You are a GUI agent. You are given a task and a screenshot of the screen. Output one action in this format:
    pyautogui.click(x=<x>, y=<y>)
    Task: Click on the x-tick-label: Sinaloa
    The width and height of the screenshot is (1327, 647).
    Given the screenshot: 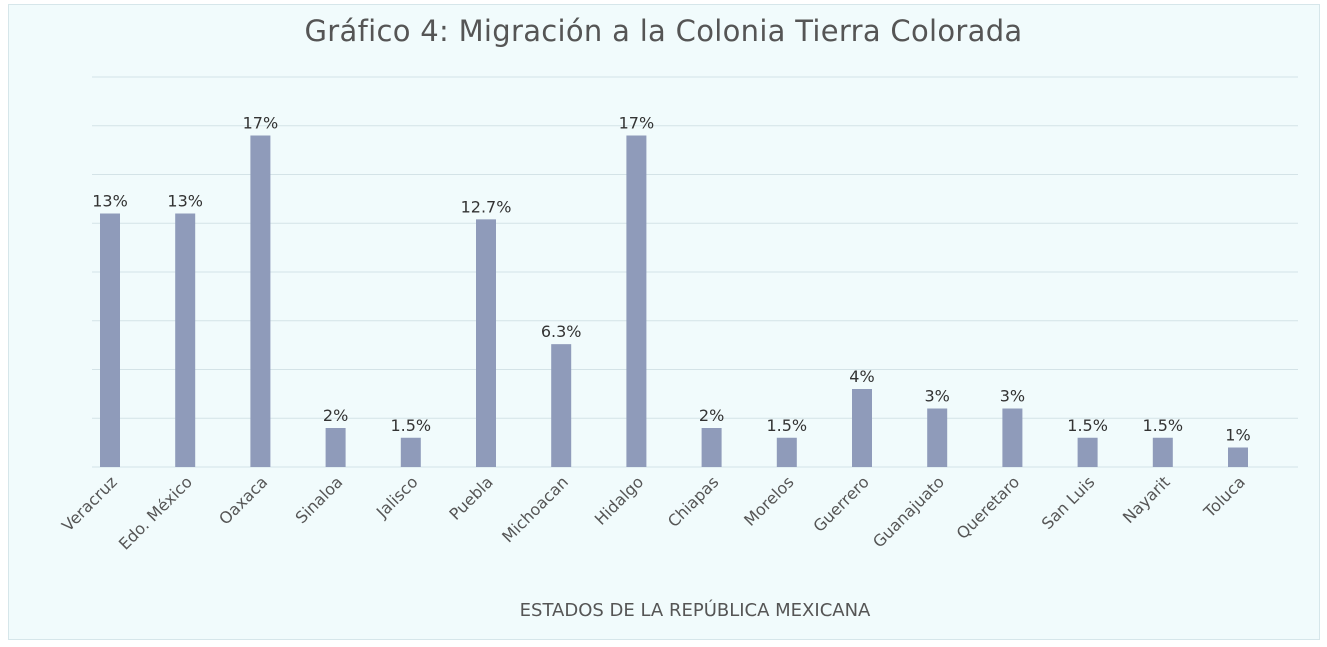 What is the action you would take?
    pyautogui.click(x=319, y=499)
    